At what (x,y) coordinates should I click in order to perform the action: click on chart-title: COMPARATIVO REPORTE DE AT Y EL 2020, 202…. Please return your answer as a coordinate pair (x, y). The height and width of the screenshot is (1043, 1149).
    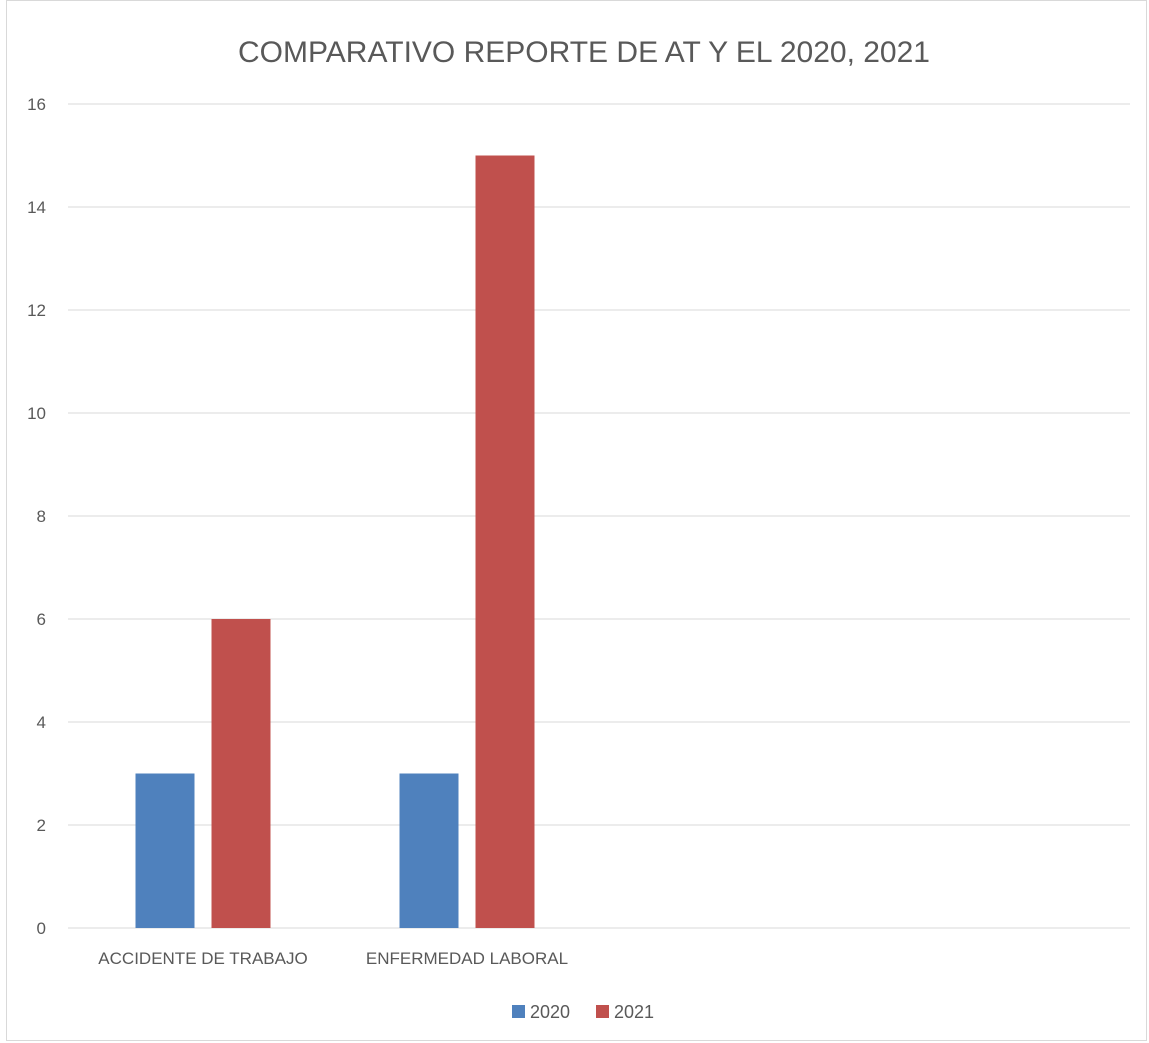
    Looking at the image, I should click on (584, 52).